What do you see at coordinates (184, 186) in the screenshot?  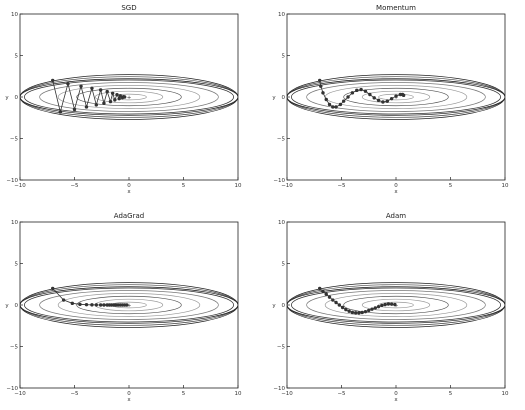 I see `x-tick-label: 5` at bounding box center [184, 186].